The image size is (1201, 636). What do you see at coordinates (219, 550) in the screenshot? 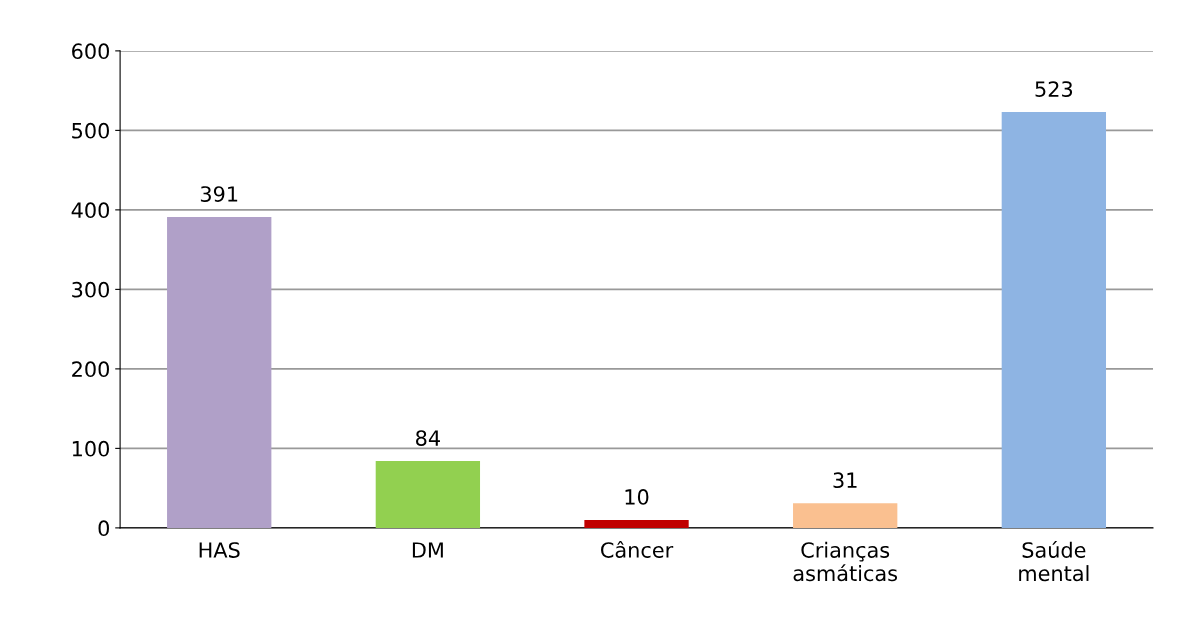
I see `x-tick-label: HAS` at bounding box center [219, 550].